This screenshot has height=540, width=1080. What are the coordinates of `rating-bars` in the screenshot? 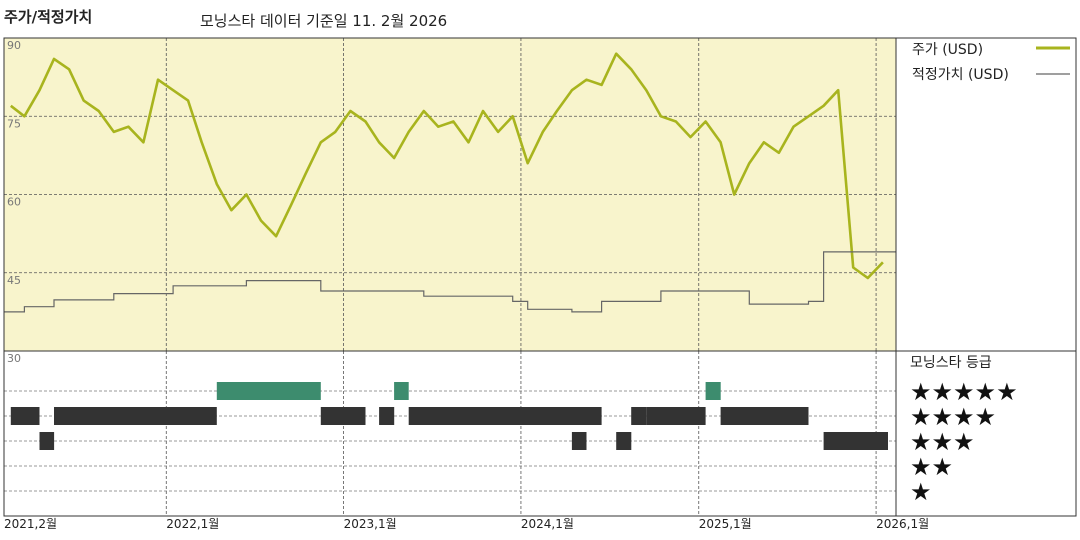 It's located at (449, 416).